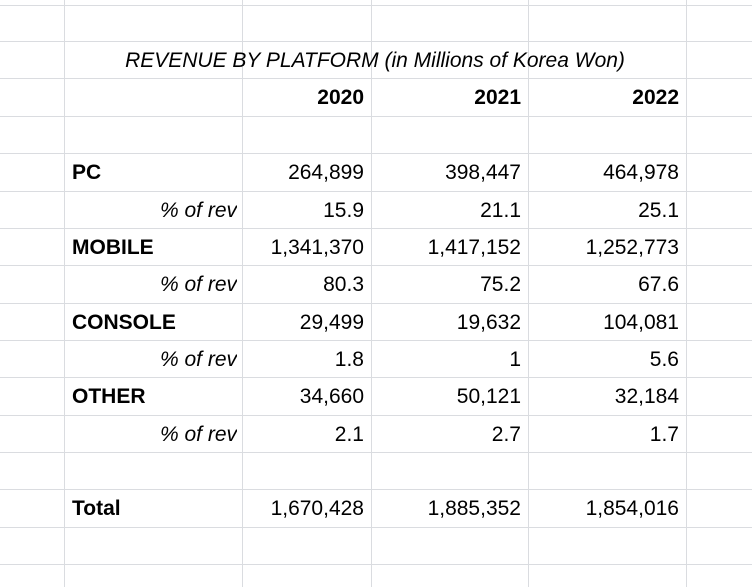 Image resolution: width=752 pixels, height=587 pixels. I want to click on table-cell: 5.6, so click(664, 359).